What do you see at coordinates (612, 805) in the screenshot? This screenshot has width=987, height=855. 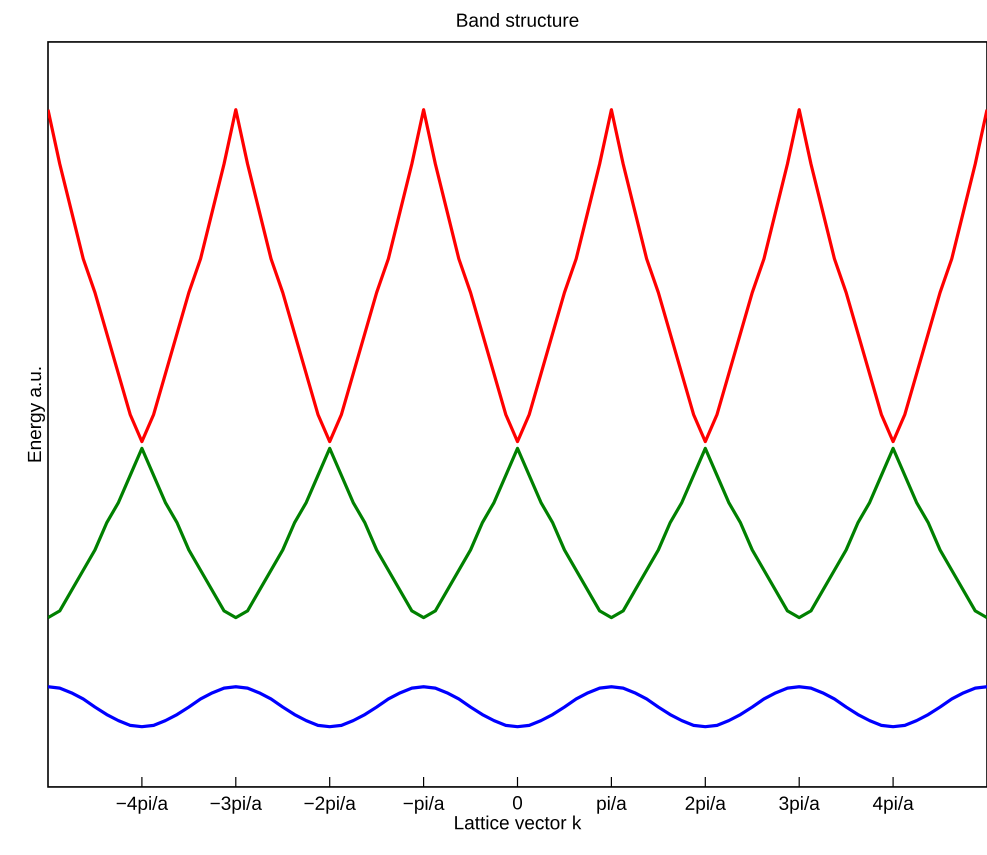 I see `x-tick-label: pi/a` at bounding box center [612, 805].